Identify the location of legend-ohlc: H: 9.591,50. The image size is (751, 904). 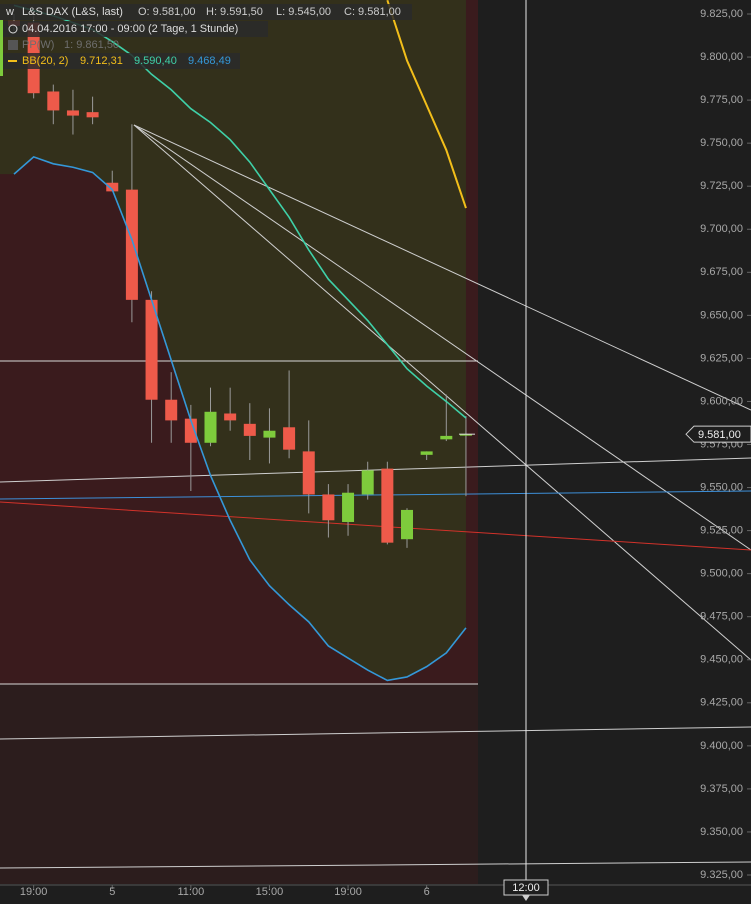
(234, 12).